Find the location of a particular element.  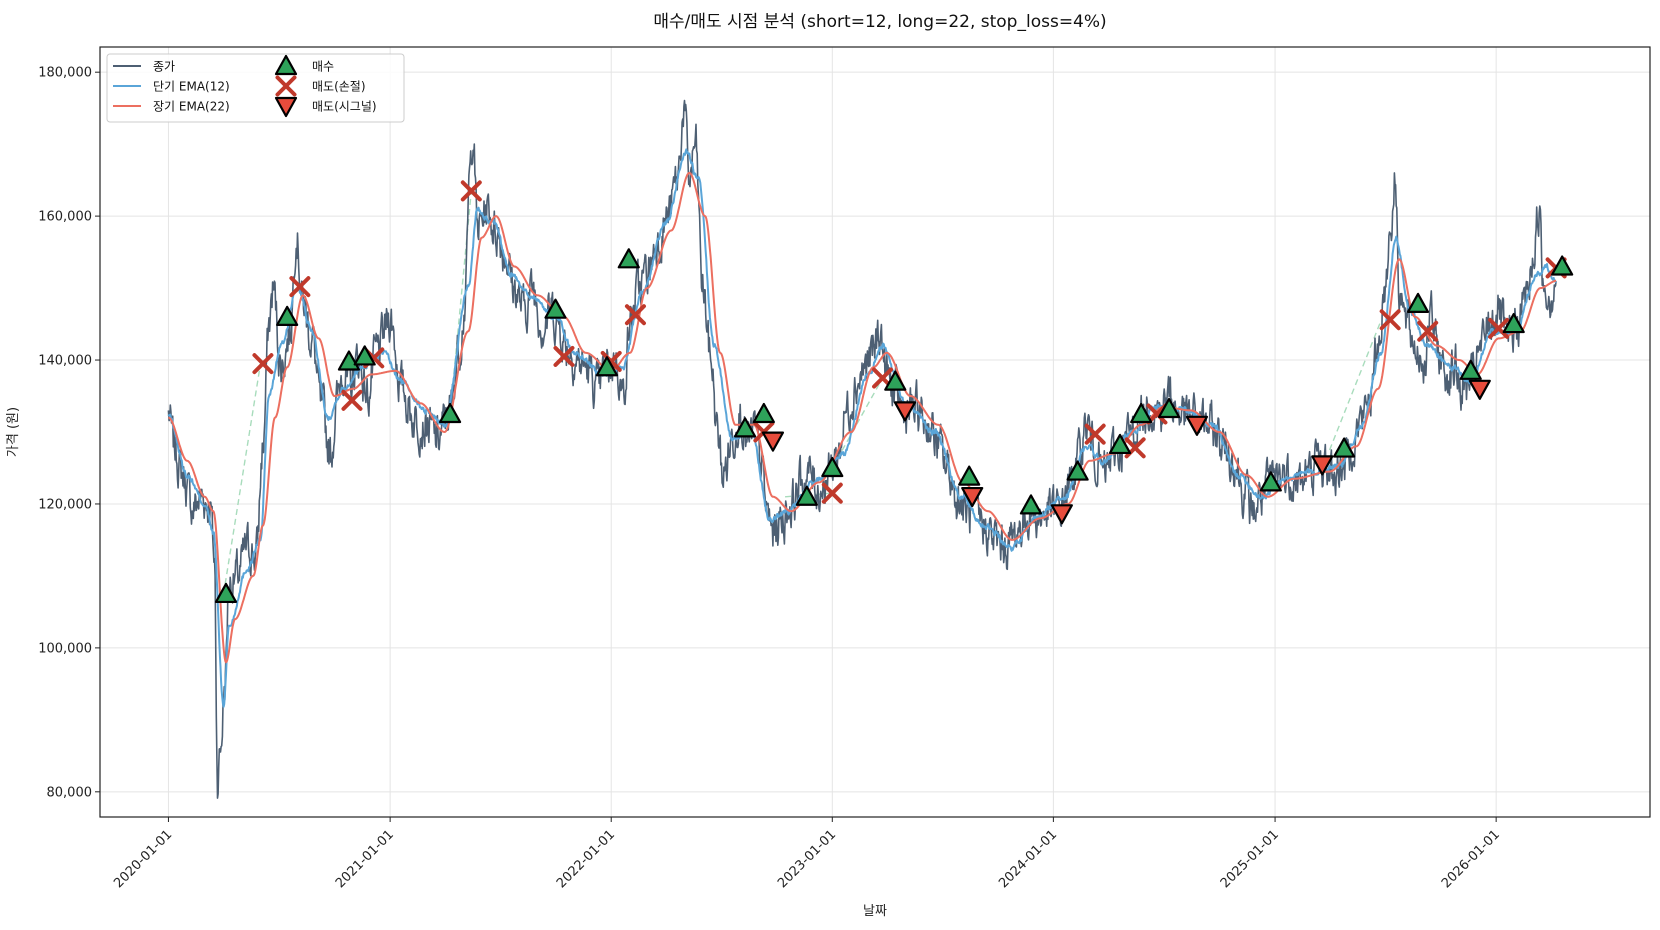

x-tick-label: 2020-01-01 is located at coordinates (143, 859).